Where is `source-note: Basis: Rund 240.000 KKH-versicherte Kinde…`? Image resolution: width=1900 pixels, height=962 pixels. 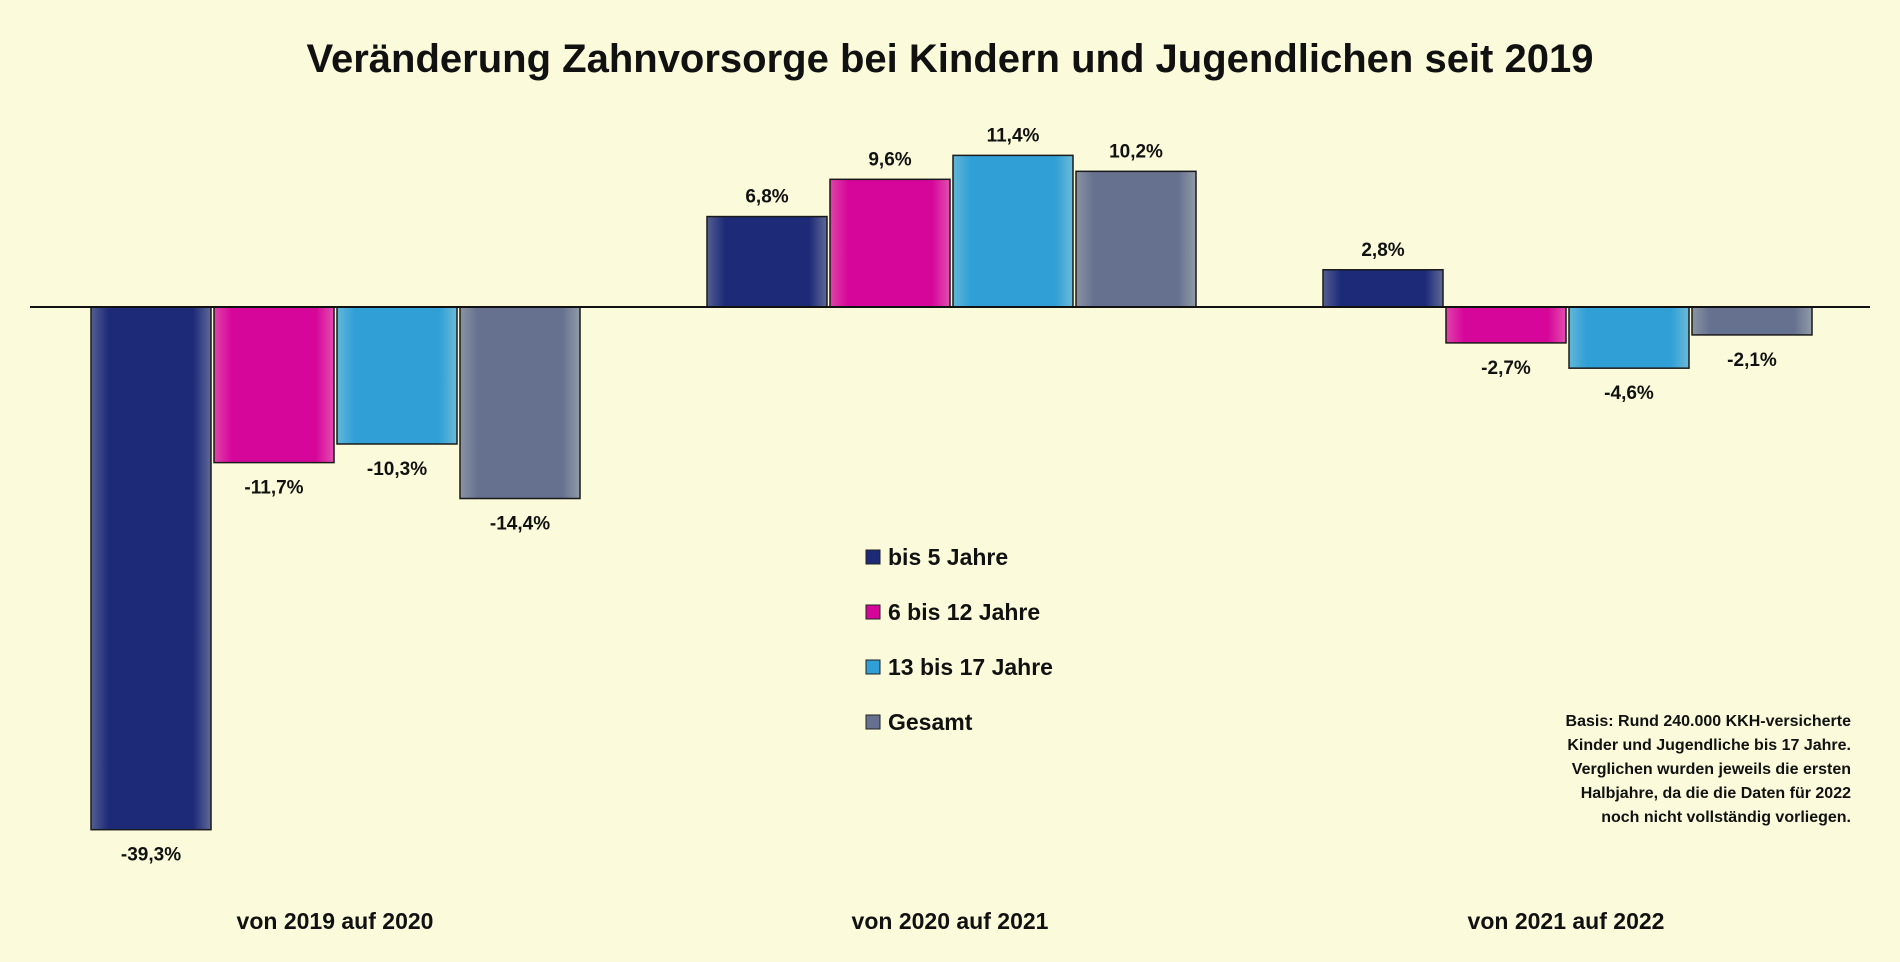
source-note: Basis: Rund 240.000 KKH-versicherte Kinde… is located at coordinates (1709, 769).